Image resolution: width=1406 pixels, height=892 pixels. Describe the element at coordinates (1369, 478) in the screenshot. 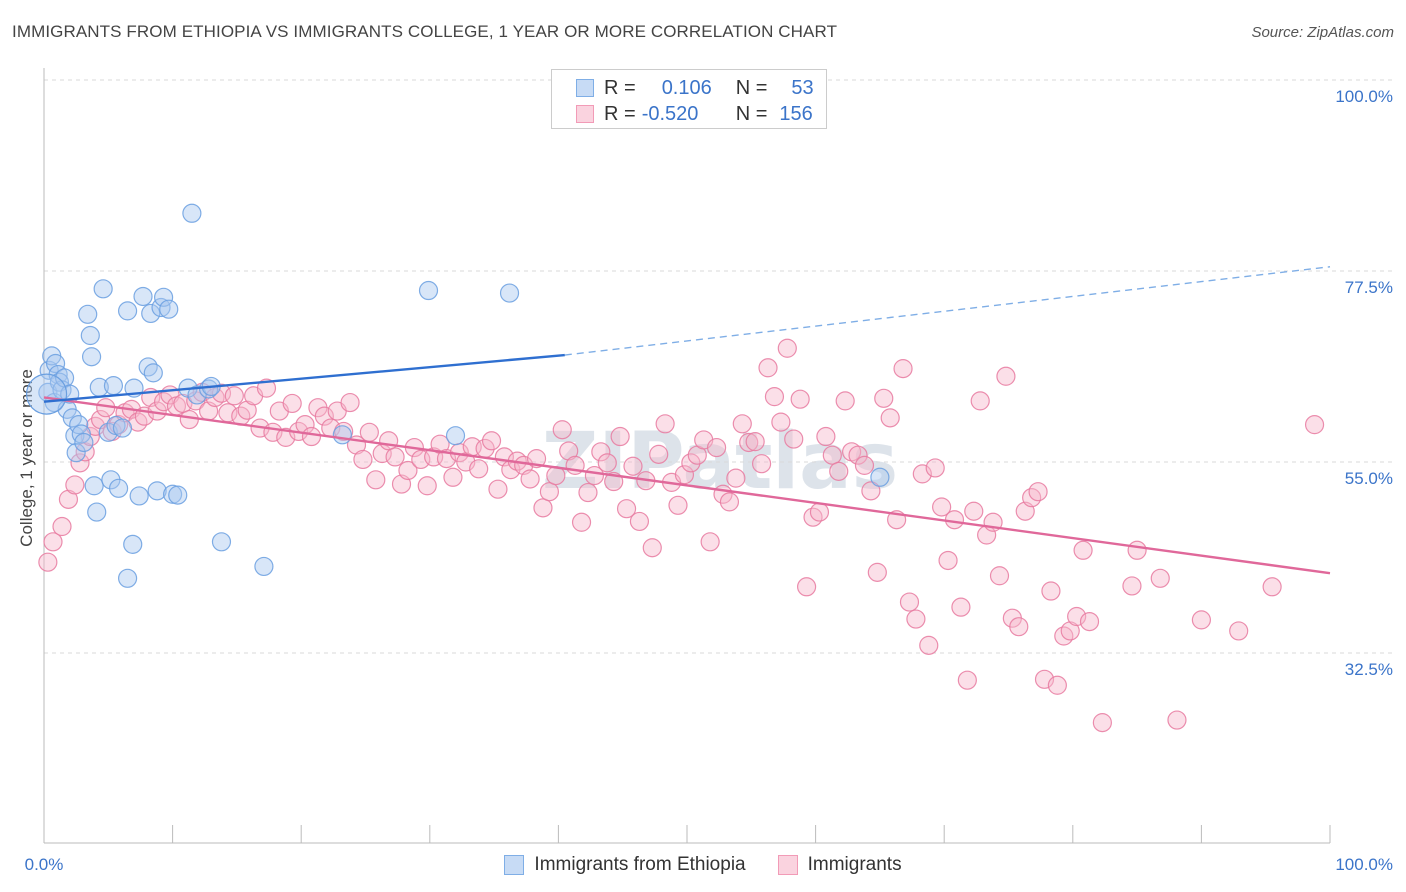

I see `y-tick-label: 55.0%` at that location.